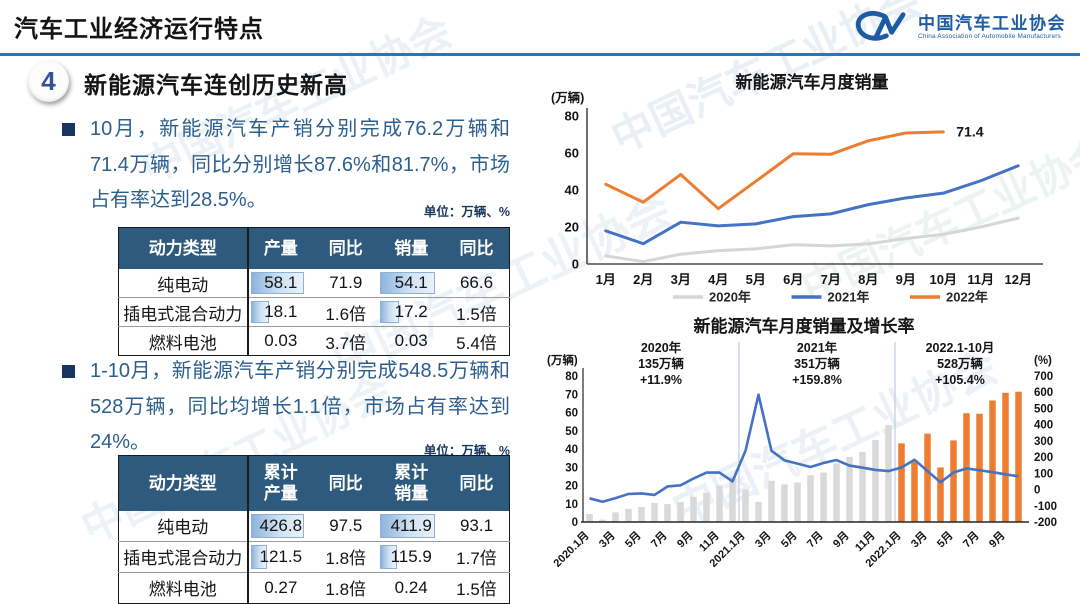 Image resolution: width=1080 pixels, height=604 pixels. I want to click on cell-value: 54.1, so click(411, 283).